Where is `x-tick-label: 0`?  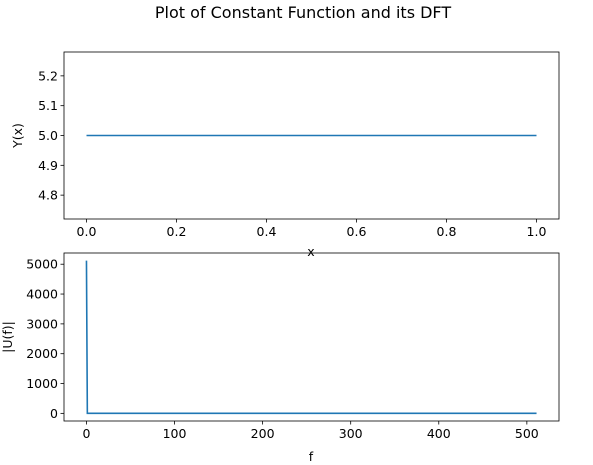
x-tick-label: 0 is located at coordinates (86, 433).